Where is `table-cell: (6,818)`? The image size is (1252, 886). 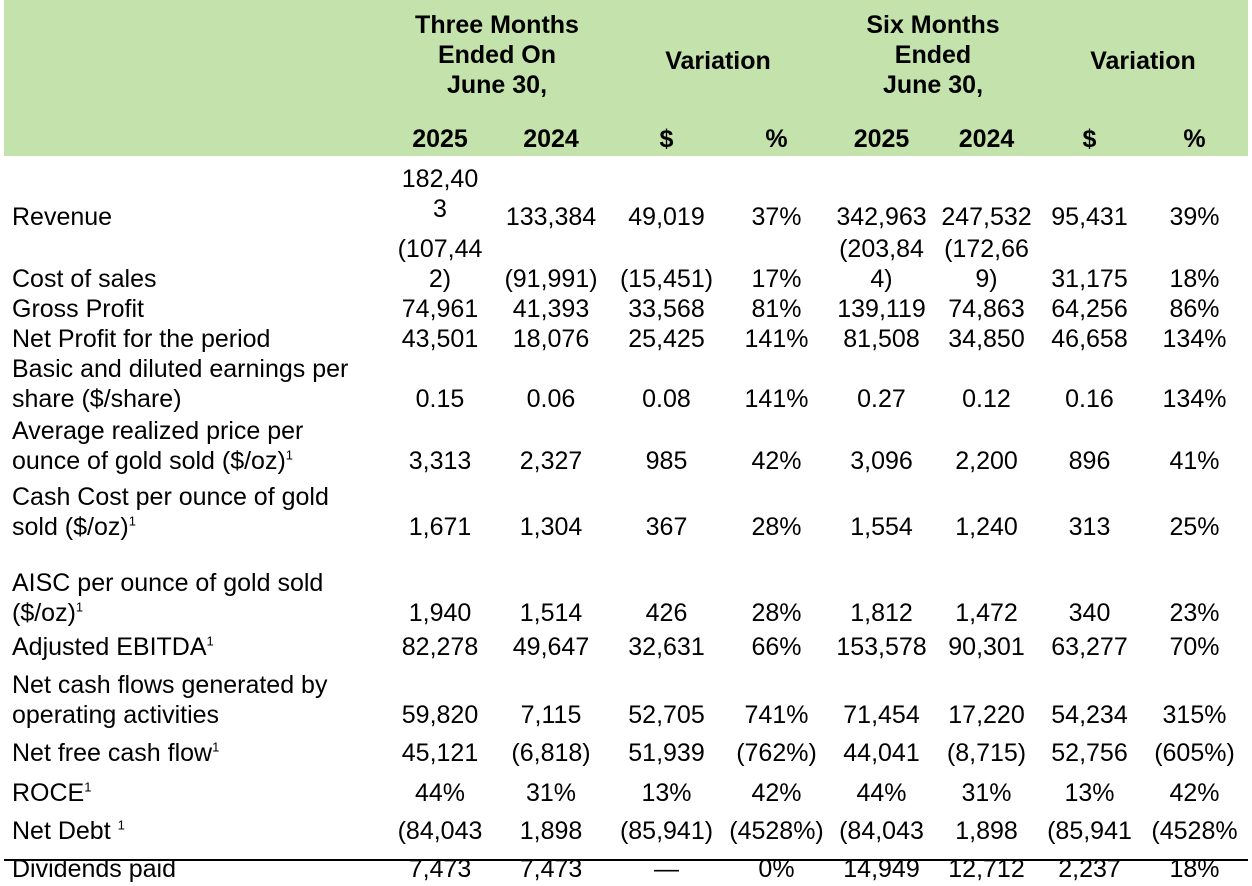 table-cell: (6,818) is located at coordinates (551, 753).